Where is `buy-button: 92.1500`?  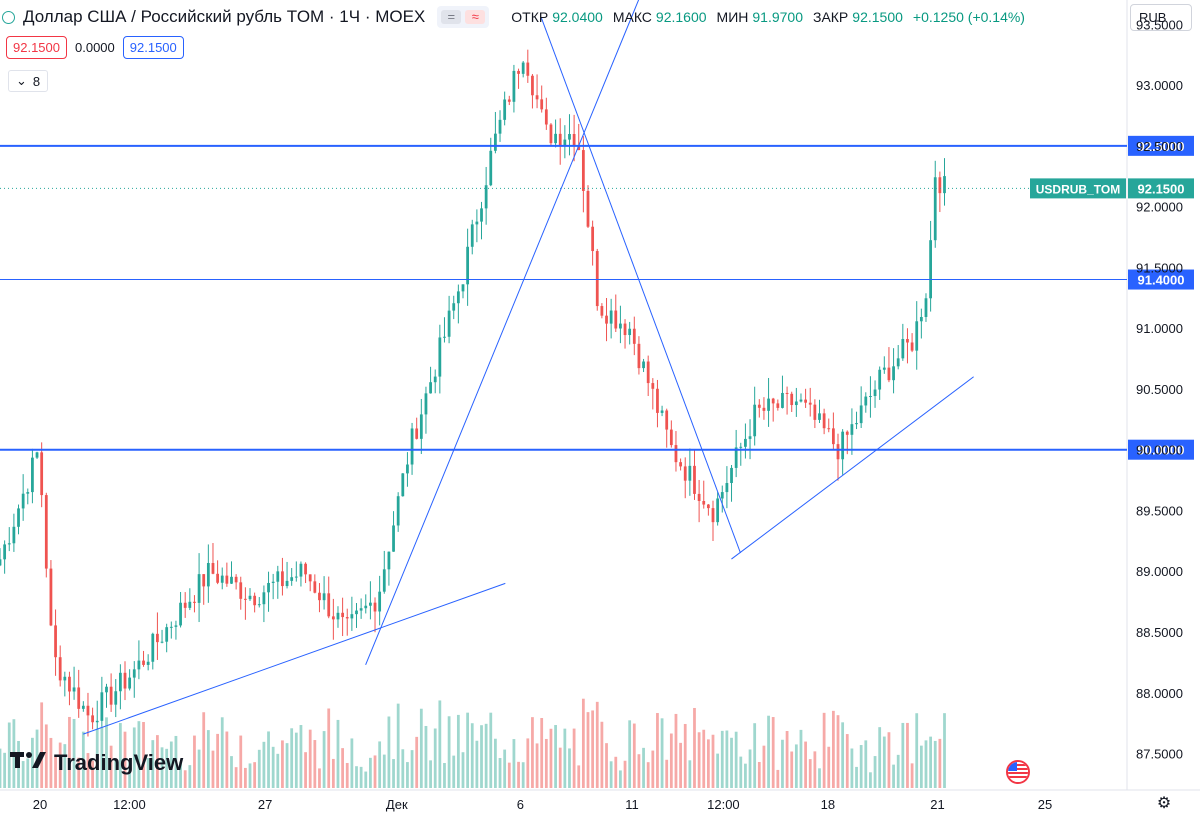
buy-button: 92.1500 is located at coordinates (153, 47).